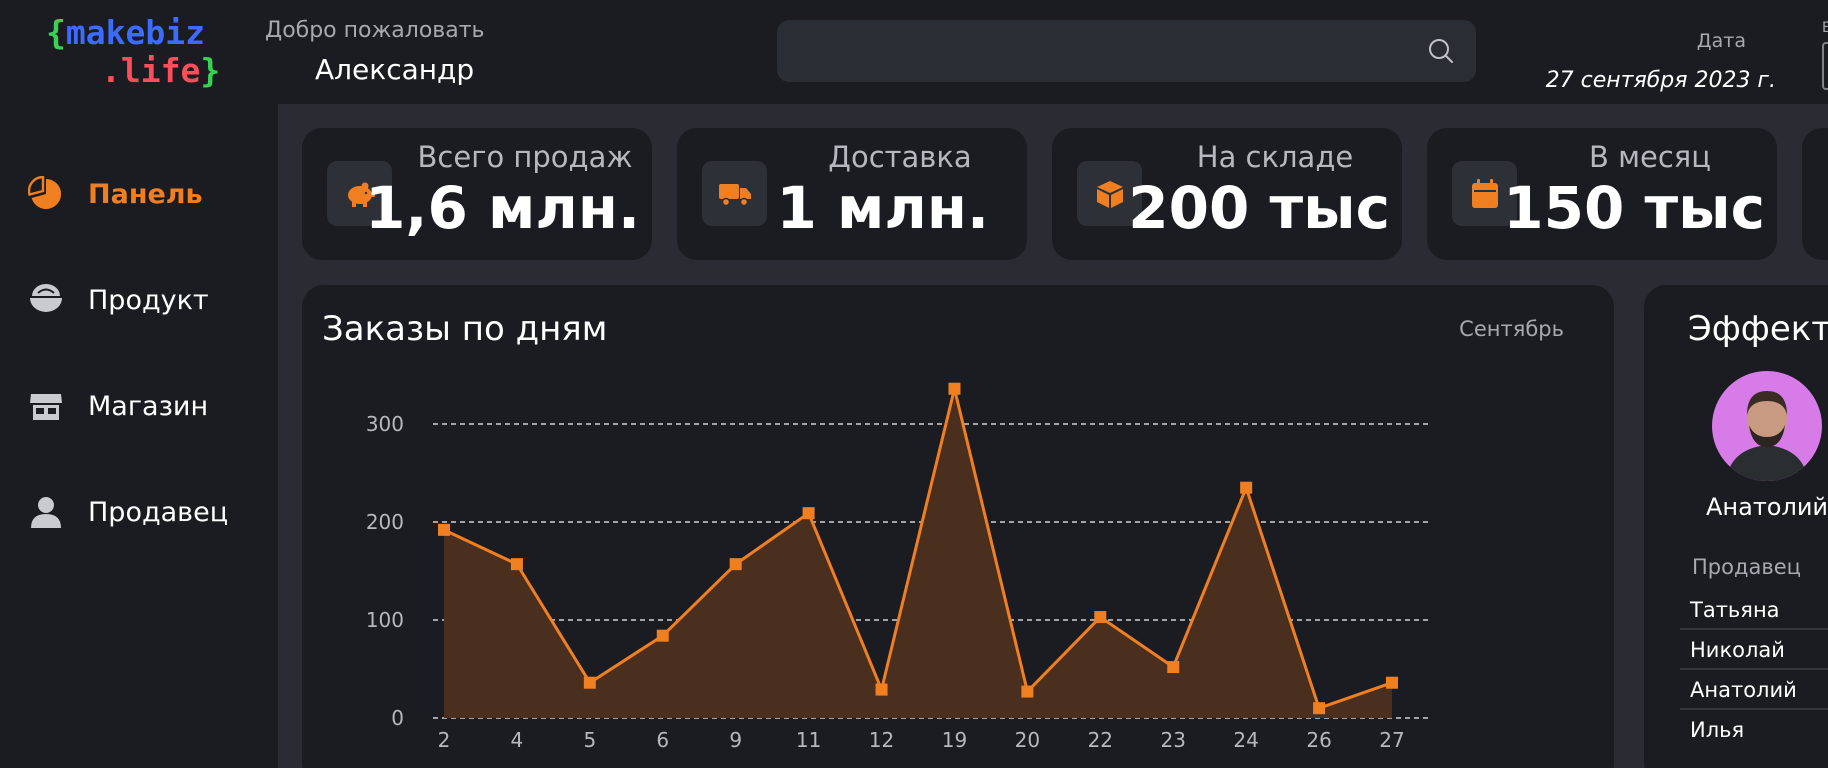  I want to click on welcome-block: Добро пожаловать Александр, so click(375, 52).